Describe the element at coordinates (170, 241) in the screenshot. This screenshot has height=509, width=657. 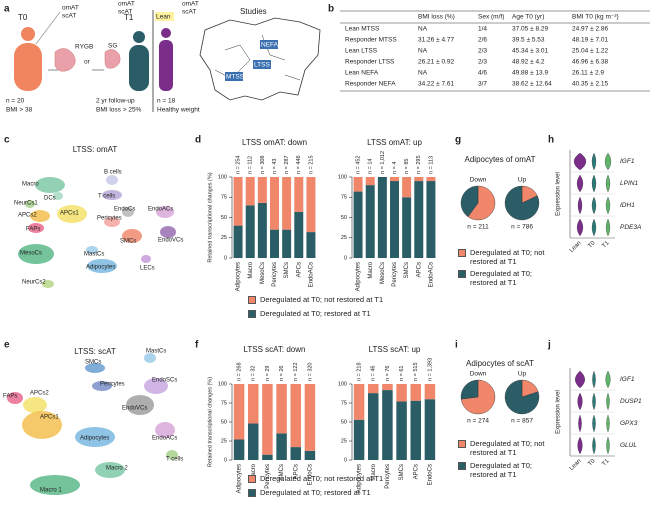
I see `cluster-label: EndoVCs` at that location.